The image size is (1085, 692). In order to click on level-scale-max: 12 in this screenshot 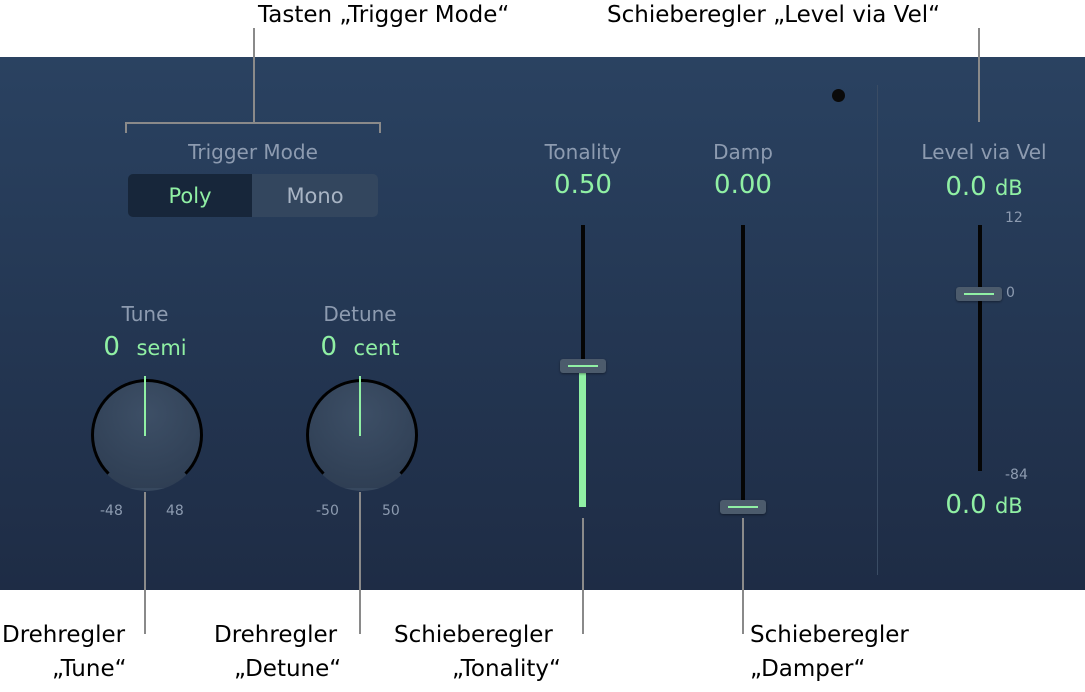, I will do `click(1014, 218)`.